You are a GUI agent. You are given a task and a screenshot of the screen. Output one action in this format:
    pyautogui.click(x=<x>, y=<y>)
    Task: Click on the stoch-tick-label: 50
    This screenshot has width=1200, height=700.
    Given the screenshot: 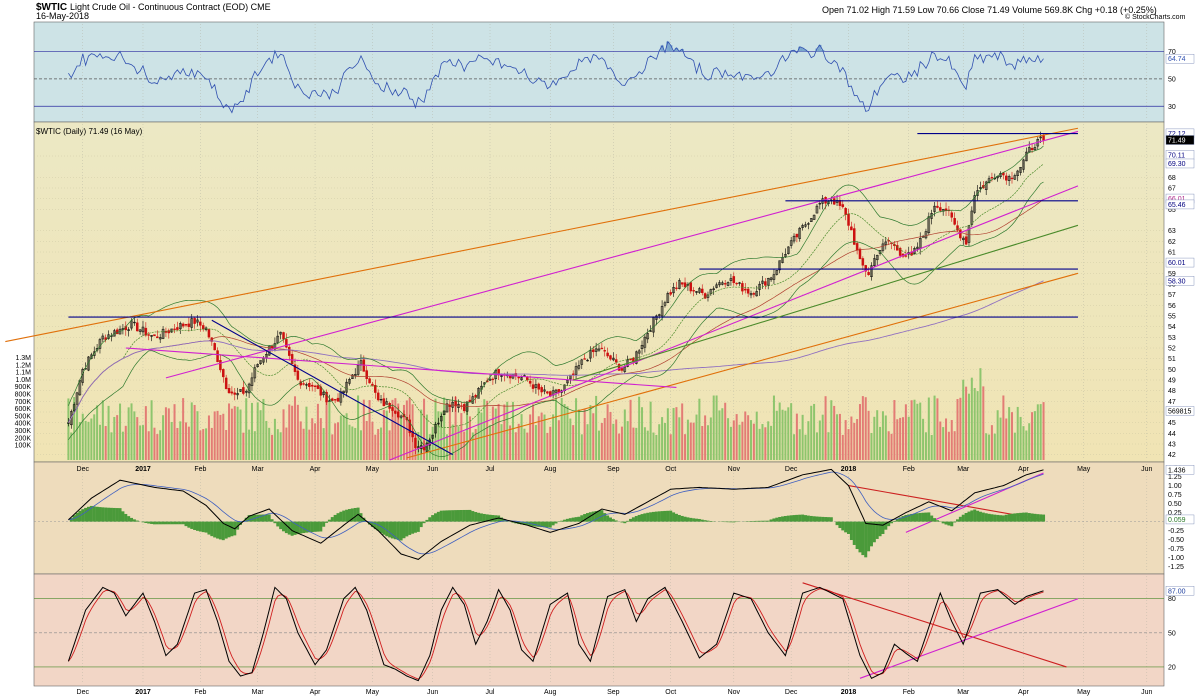 What is the action you would take?
    pyautogui.click(x=1172, y=633)
    